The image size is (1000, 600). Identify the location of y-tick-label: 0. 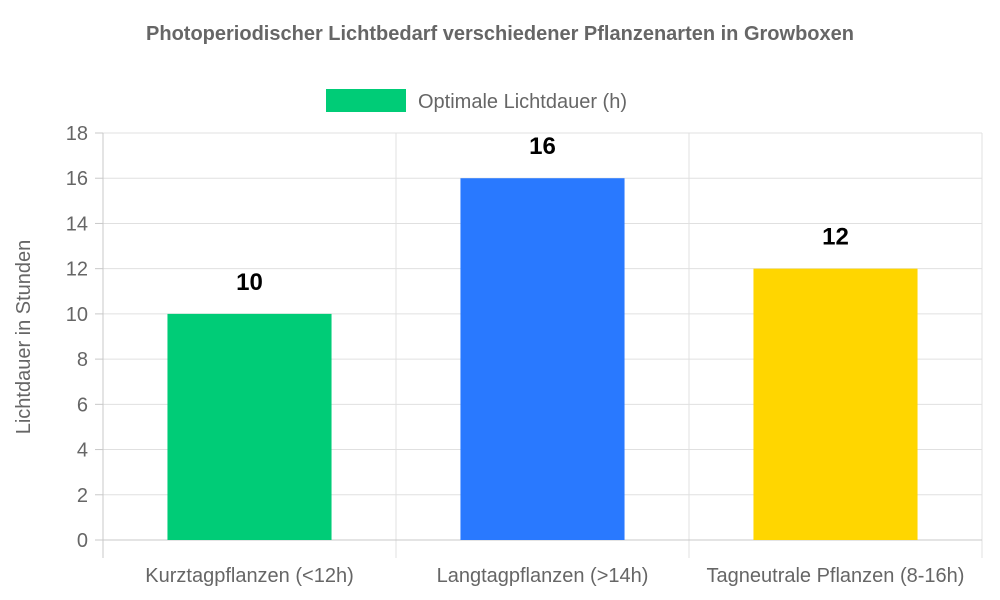
(82, 541).